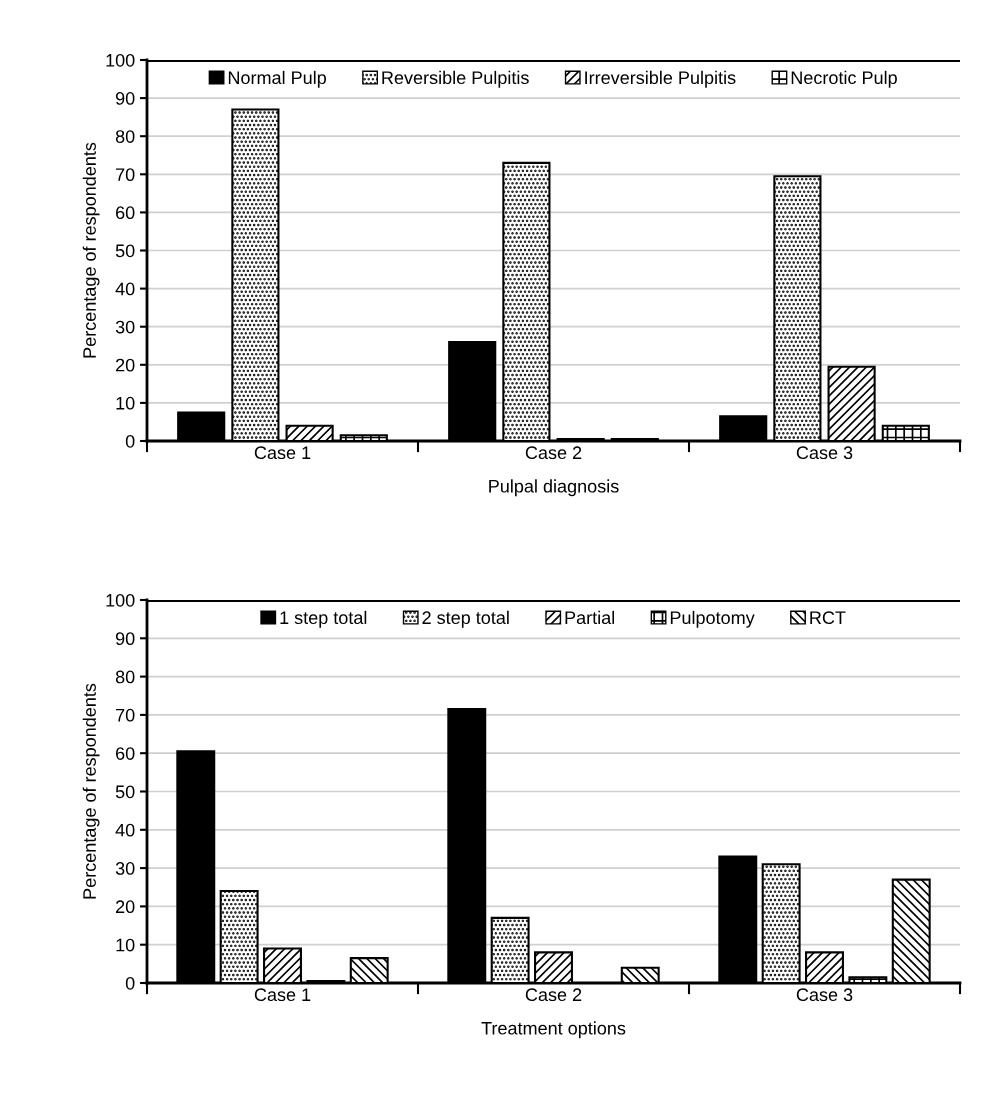  What do you see at coordinates (553, 1030) in the screenshot?
I see `x-axis-title: Treatment options` at bounding box center [553, 1030].